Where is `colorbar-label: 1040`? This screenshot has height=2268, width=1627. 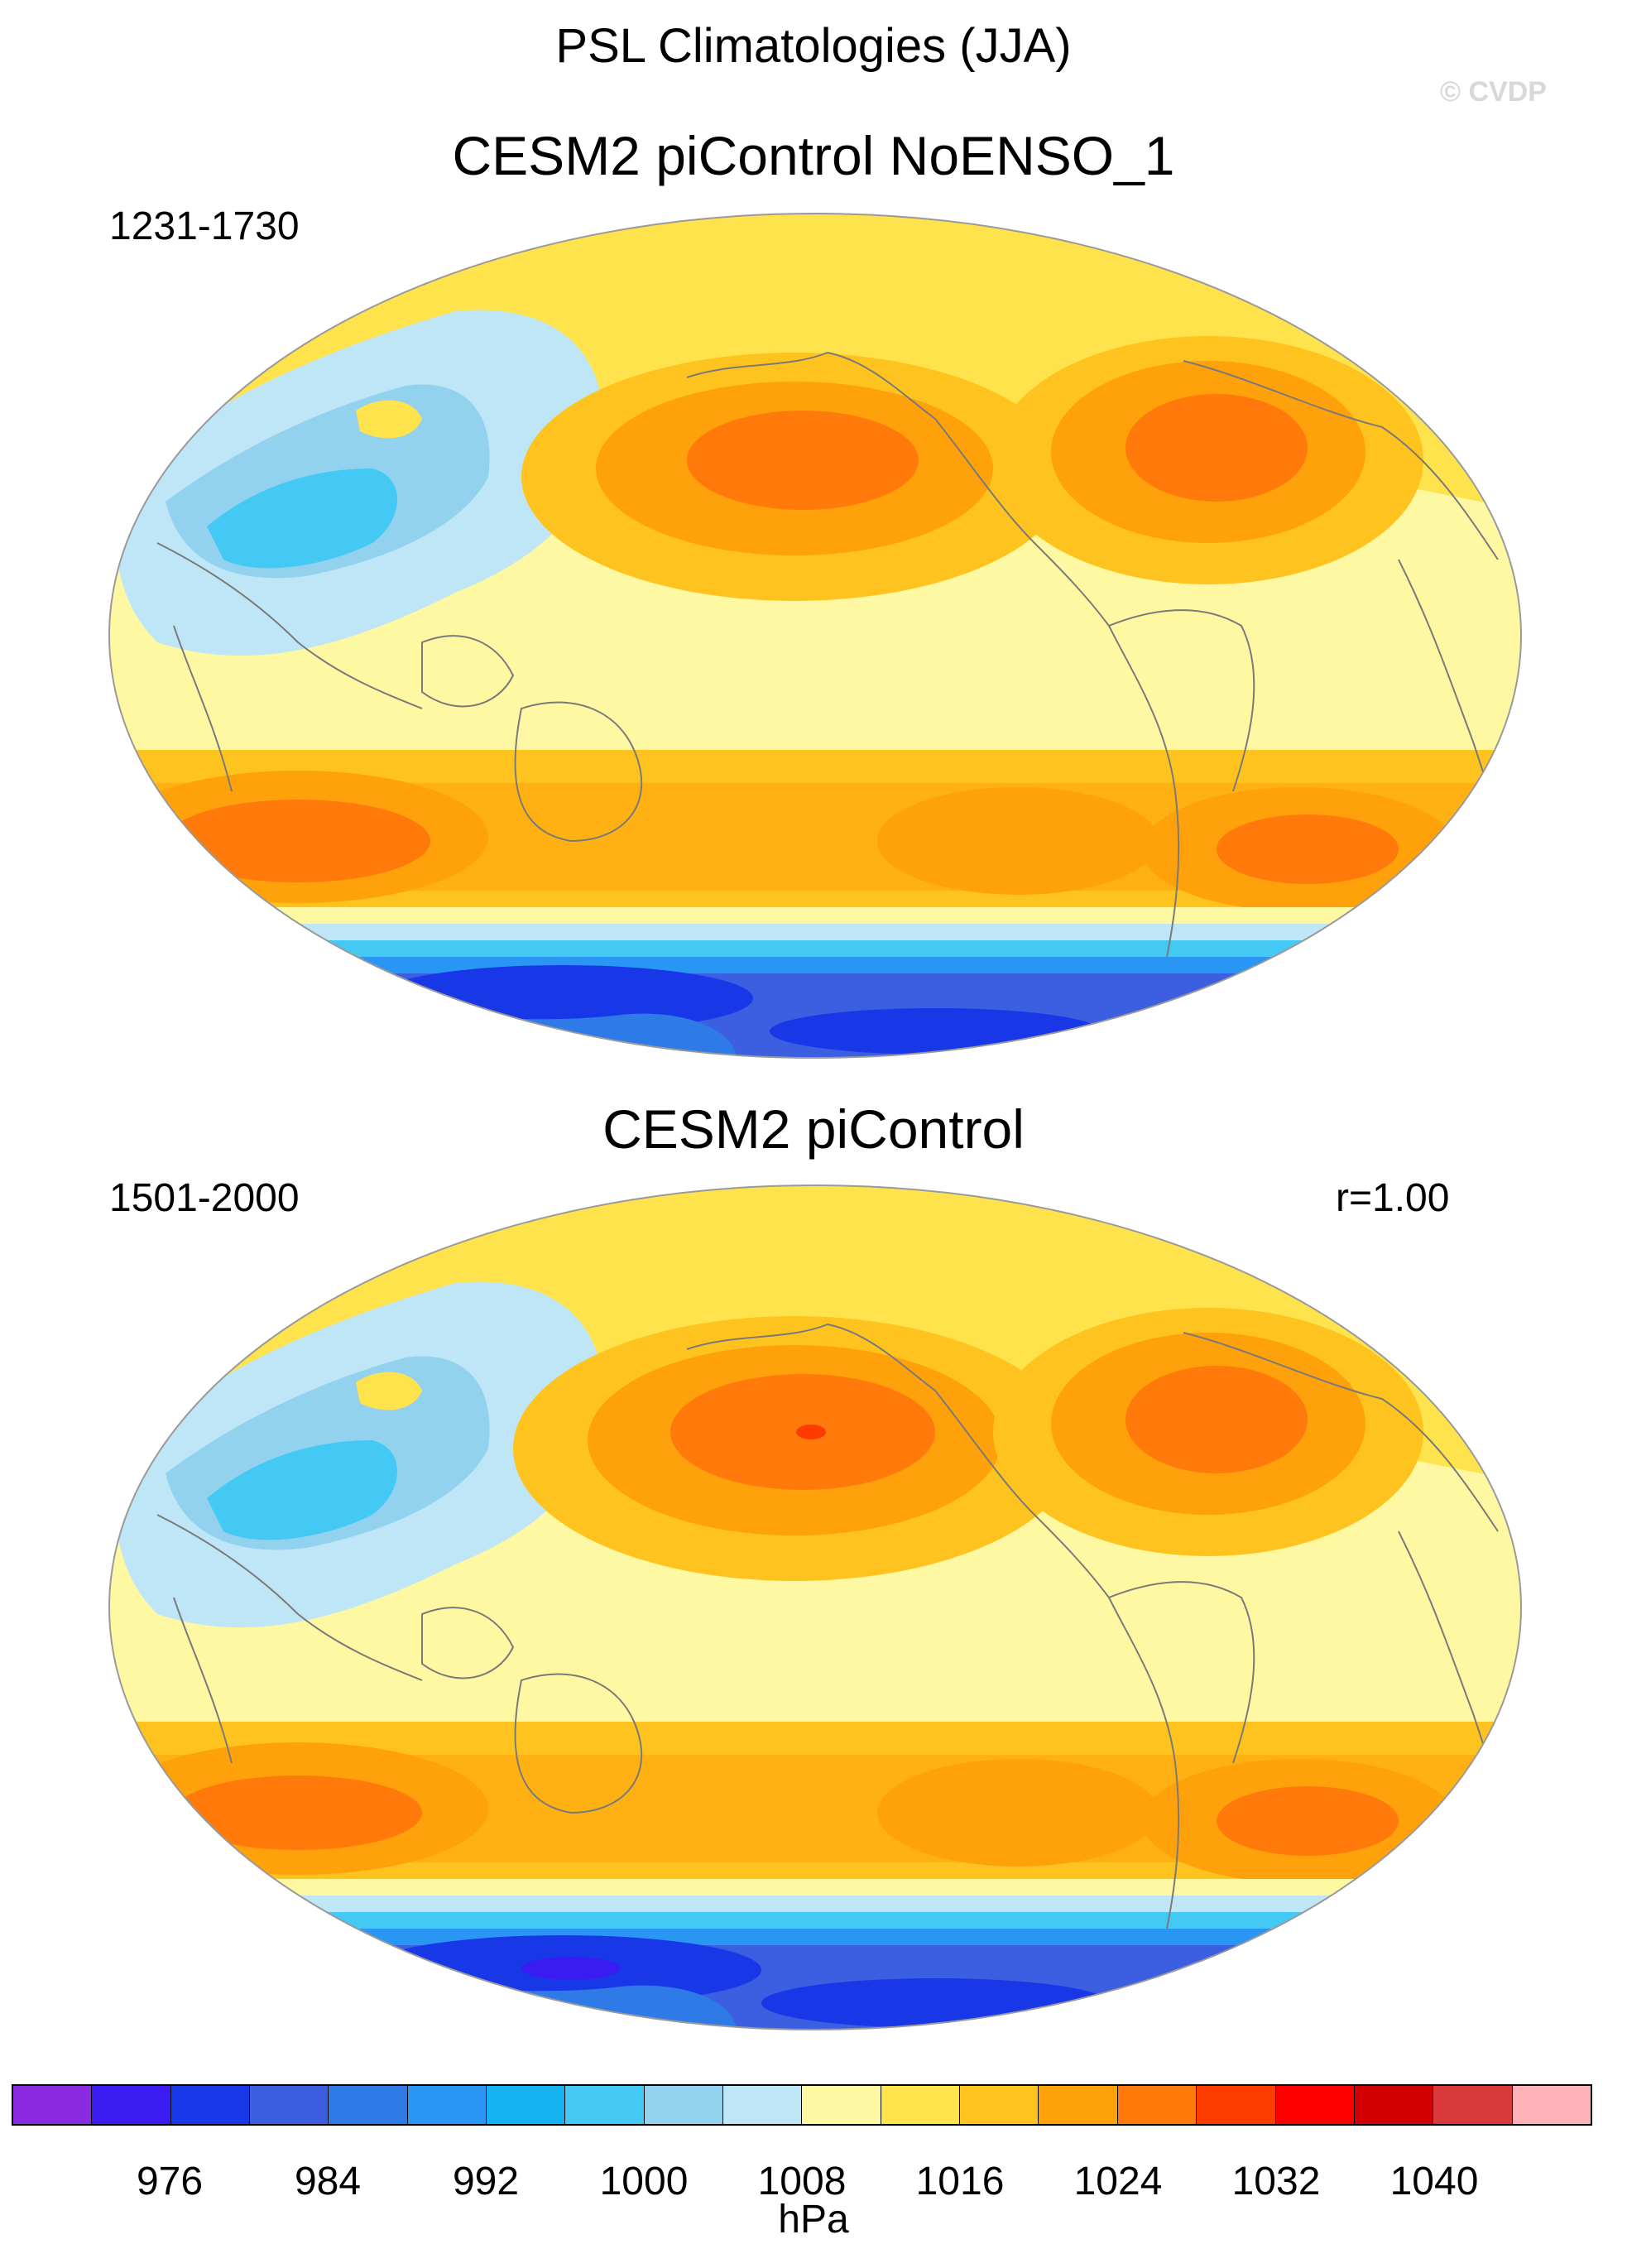
colorbar-label: 1040 is located at coordinates (1434, 2181).